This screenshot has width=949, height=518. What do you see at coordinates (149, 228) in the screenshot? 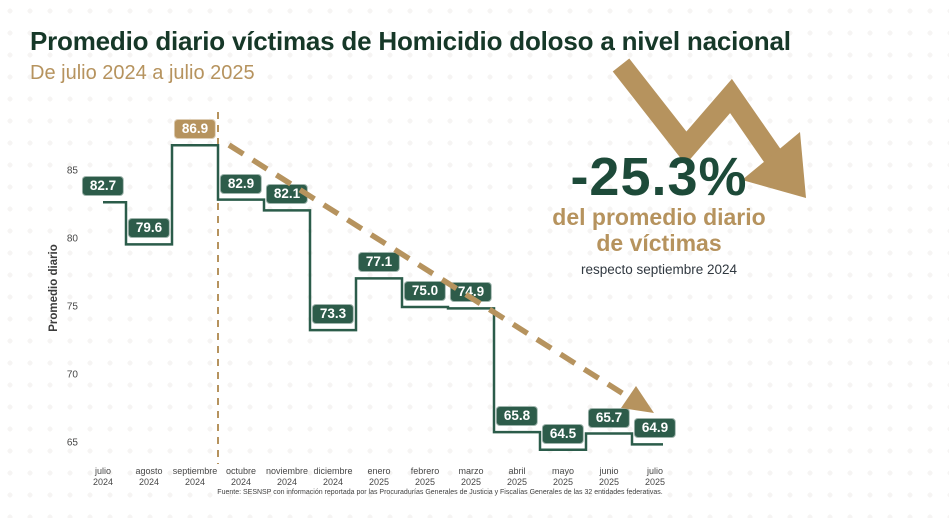
I see `value-label: 79.6` at bounding box center [149, 228].